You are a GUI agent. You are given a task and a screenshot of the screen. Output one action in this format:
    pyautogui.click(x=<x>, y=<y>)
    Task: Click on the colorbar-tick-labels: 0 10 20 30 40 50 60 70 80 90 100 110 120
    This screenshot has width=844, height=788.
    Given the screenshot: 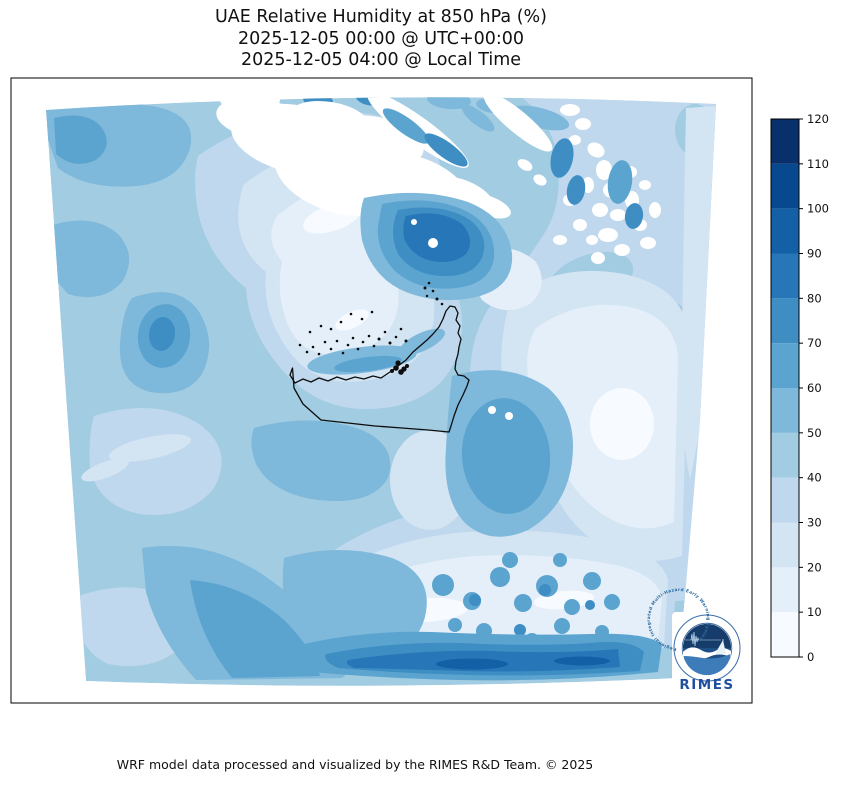 What is the action you would take?
    pyautogui.click(x=818, y=388)
    